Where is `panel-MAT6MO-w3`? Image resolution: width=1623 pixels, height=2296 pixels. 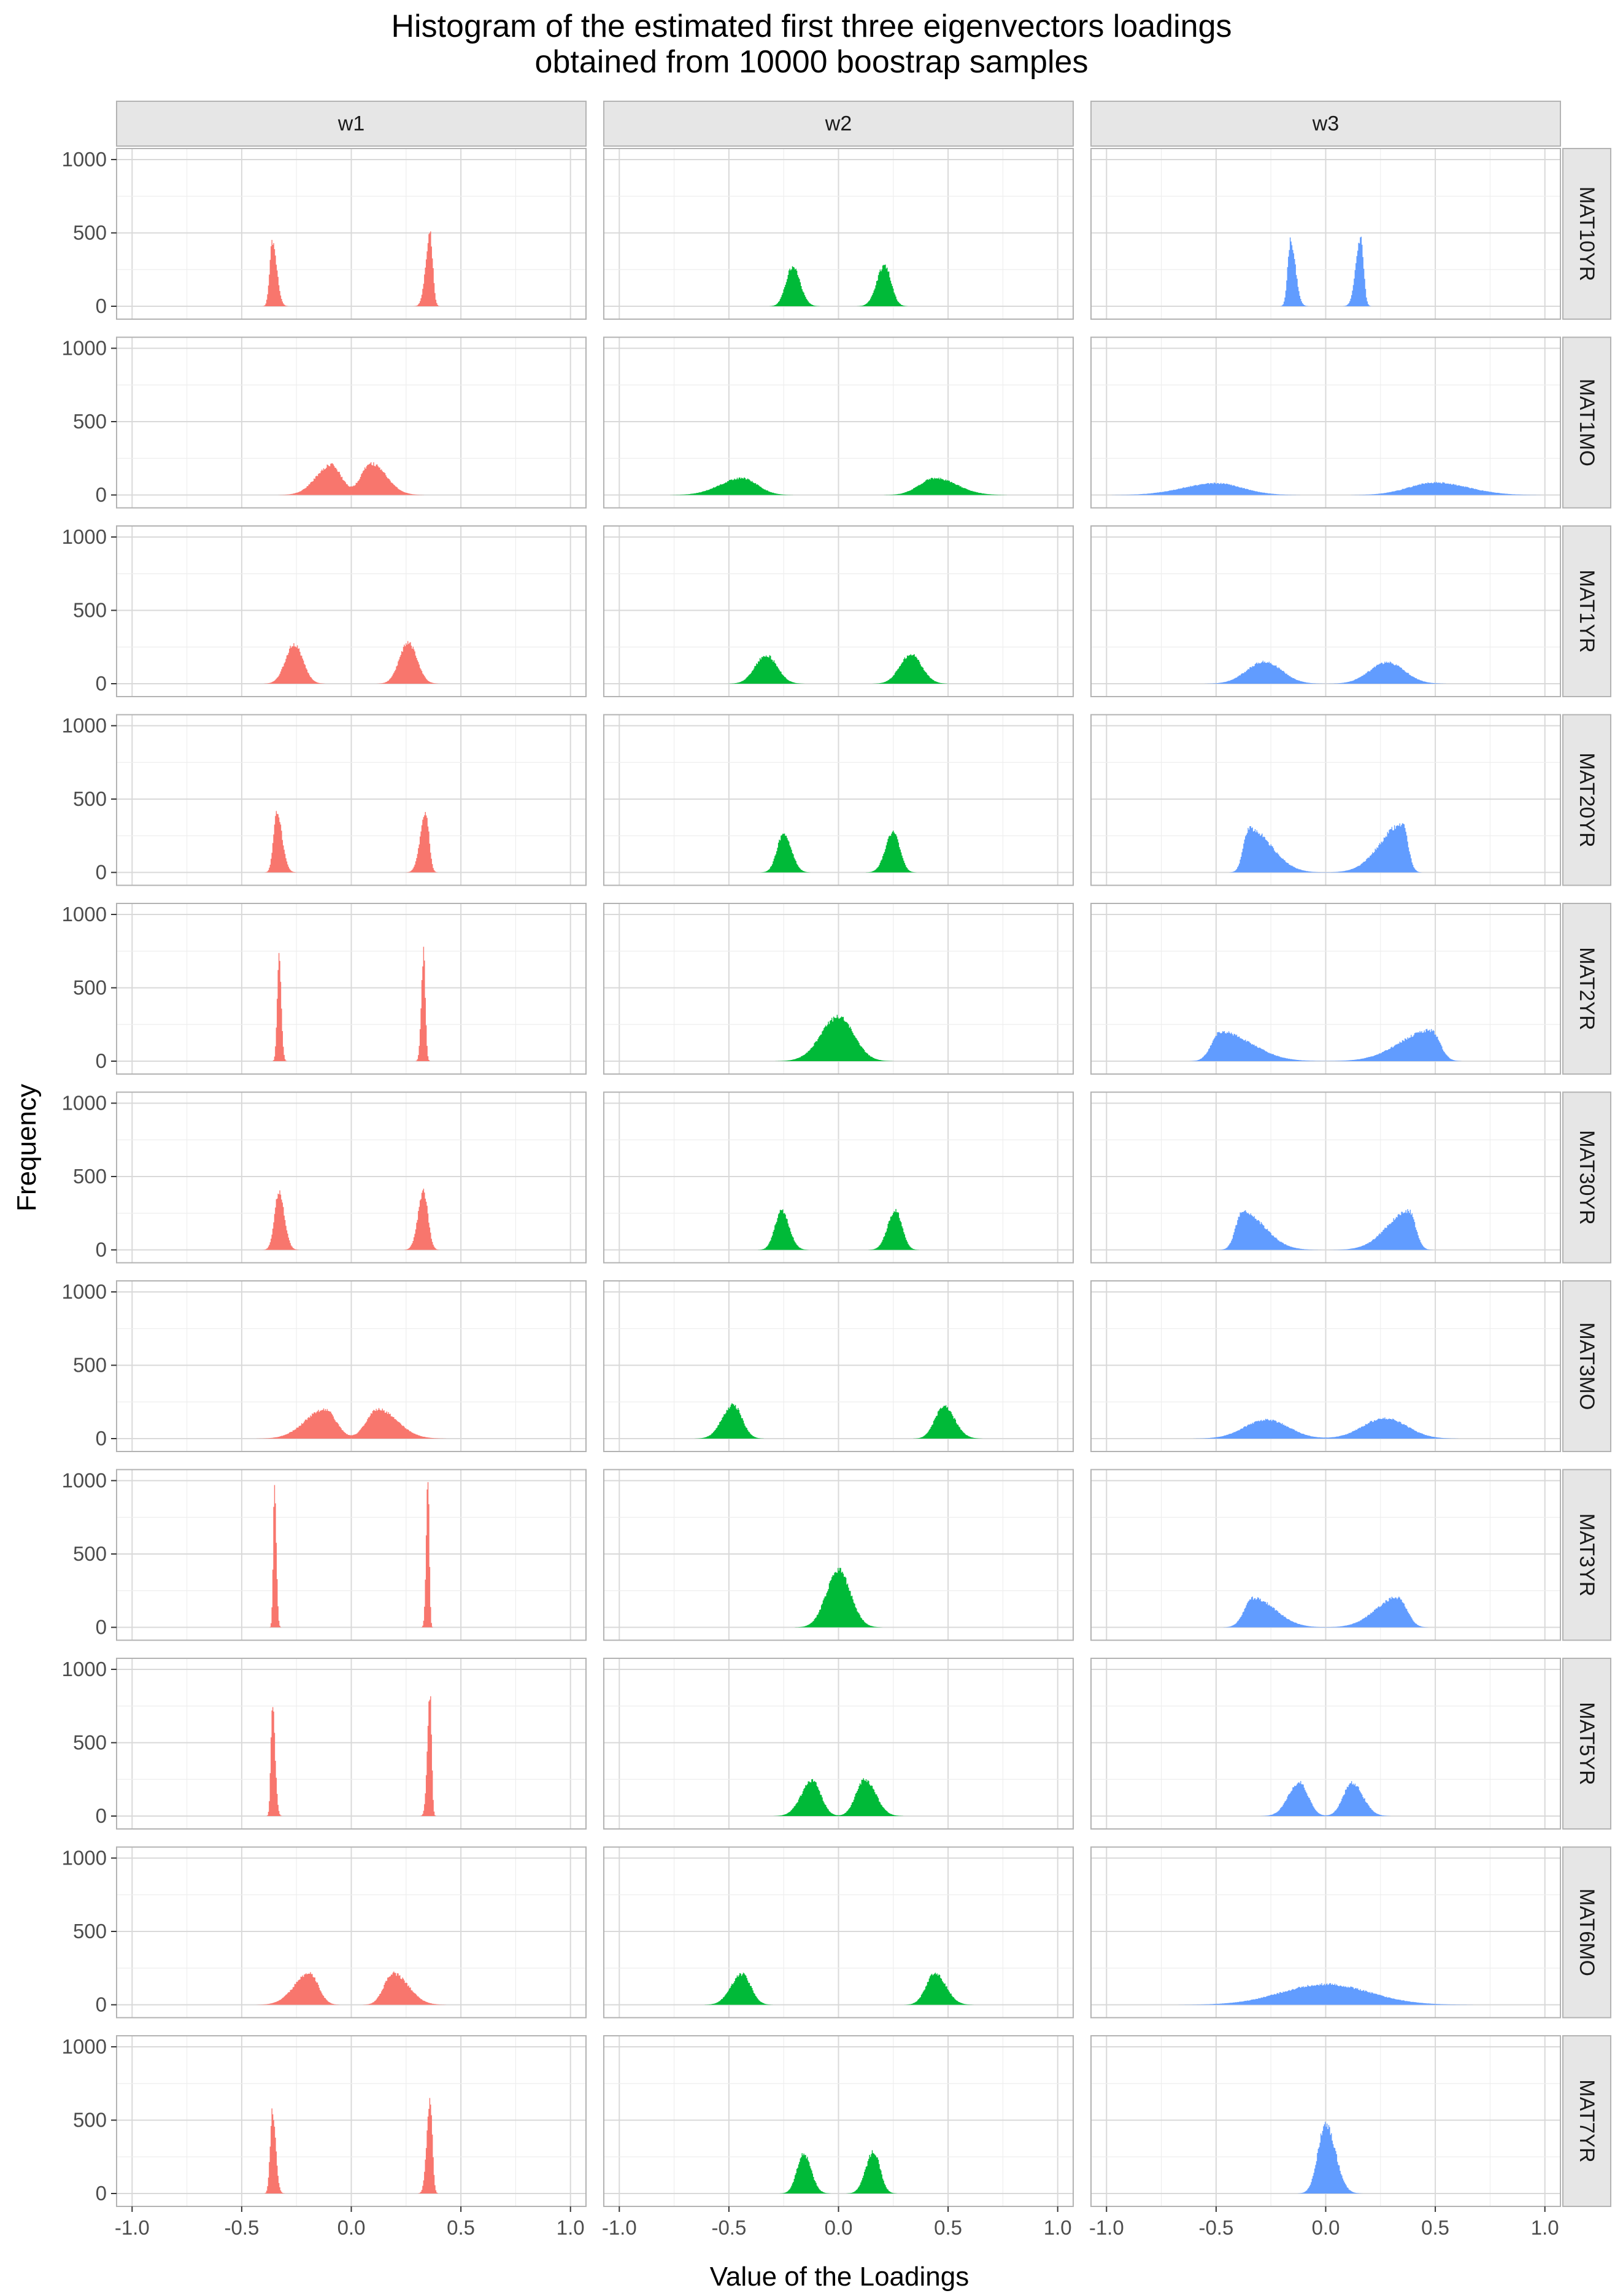 panel-MAT6MO-w3 is located at coordinates (1325, 1932).